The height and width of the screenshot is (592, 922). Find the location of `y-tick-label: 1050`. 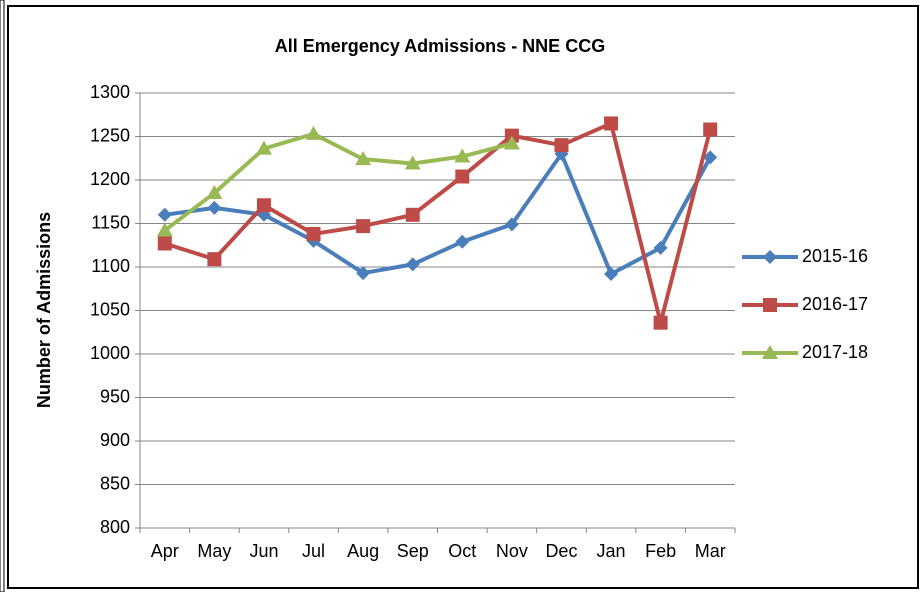

y-tick-label: 1050 is located at coordinates (110, 309).